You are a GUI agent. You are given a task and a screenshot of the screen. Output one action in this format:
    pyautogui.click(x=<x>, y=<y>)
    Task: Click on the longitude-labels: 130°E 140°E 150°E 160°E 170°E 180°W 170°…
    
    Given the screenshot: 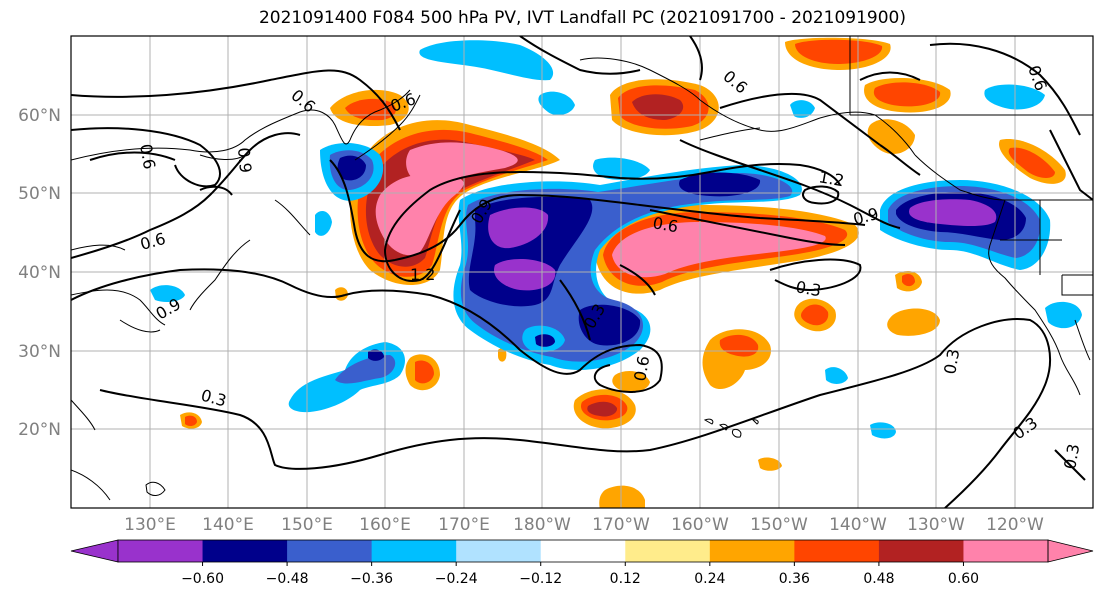 What is the action you would take?
    pyautogui.click(x=584, y=525)
    